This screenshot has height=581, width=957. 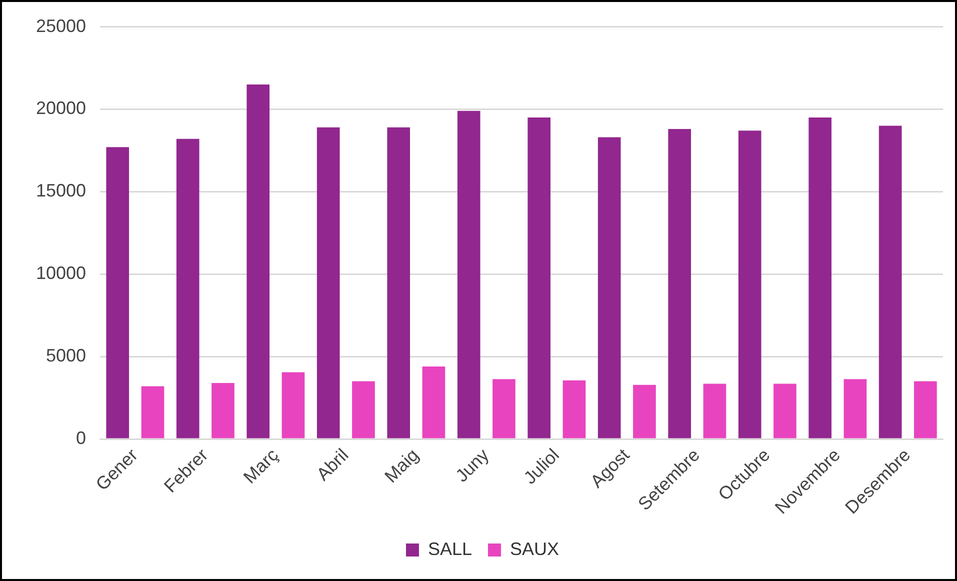 I want to click on y-tick-label: 20000, so click(x=61, y=108).